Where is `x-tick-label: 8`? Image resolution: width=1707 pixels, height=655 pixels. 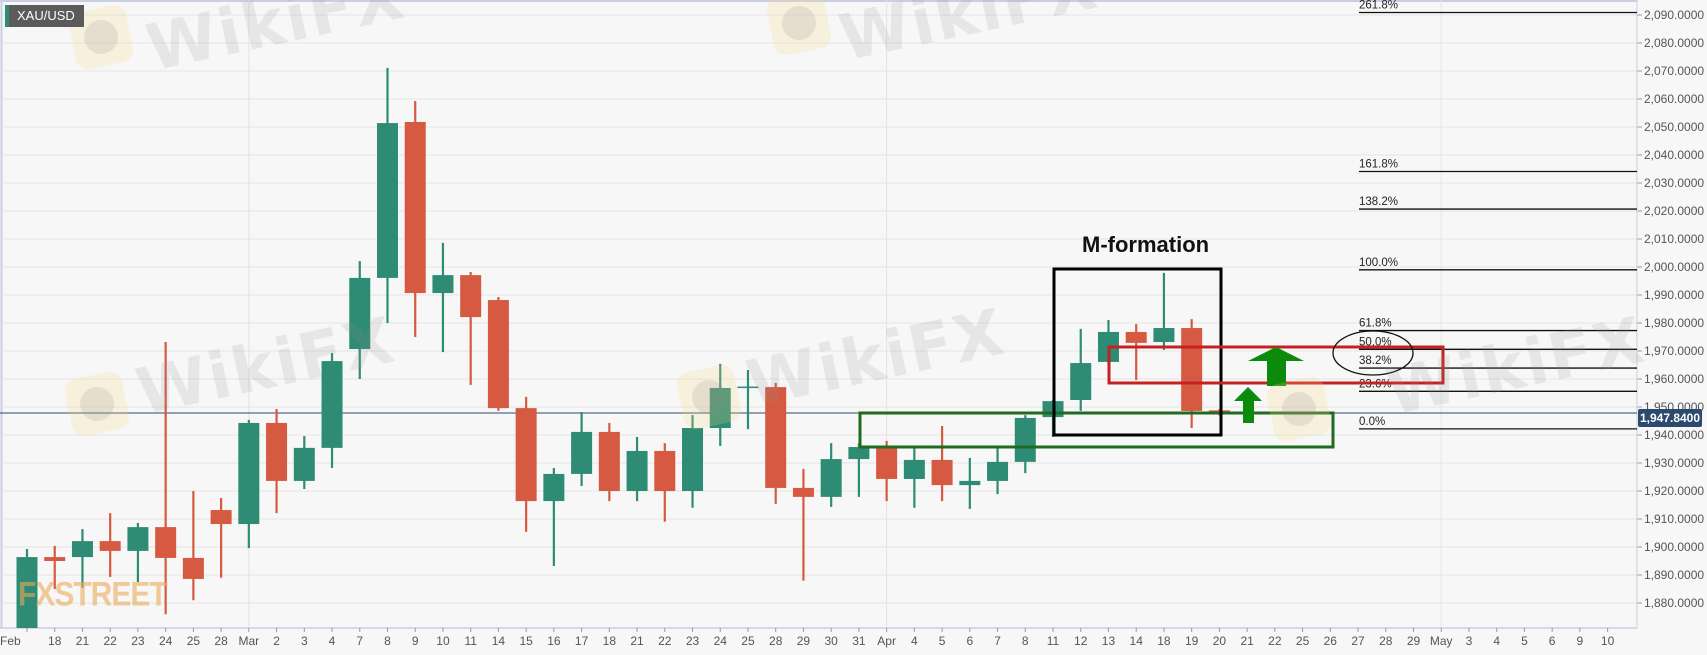
x-tick-label: 8 is located at coordinates (1025, 641).